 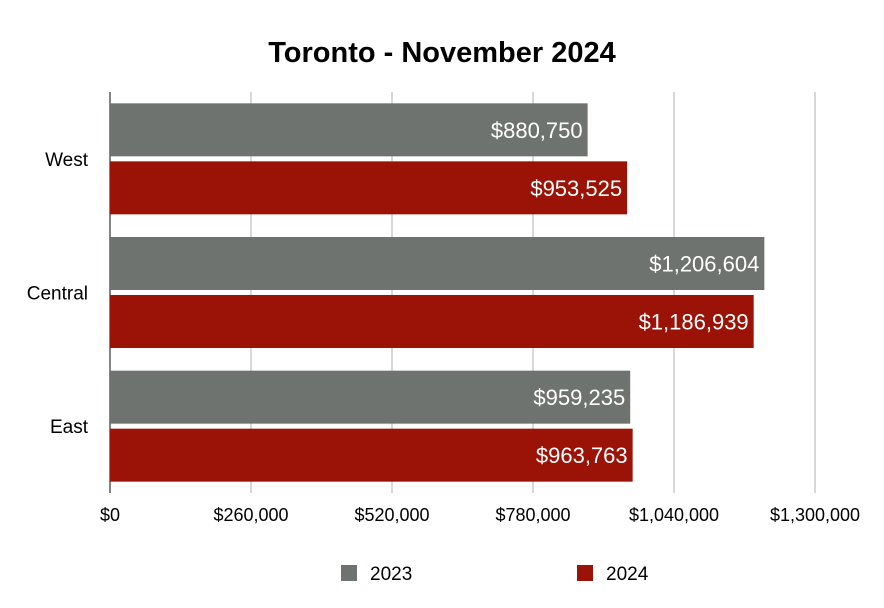 I want to click on category-label: West, so click(x=67, y=160).